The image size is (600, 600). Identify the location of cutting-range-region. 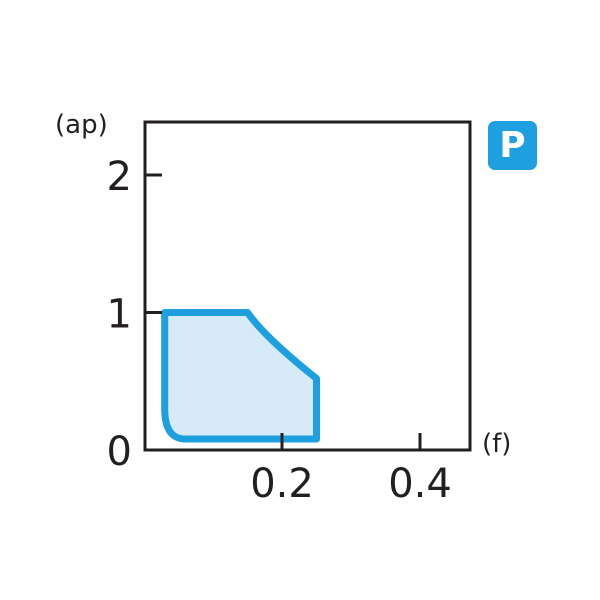
(240, 376).